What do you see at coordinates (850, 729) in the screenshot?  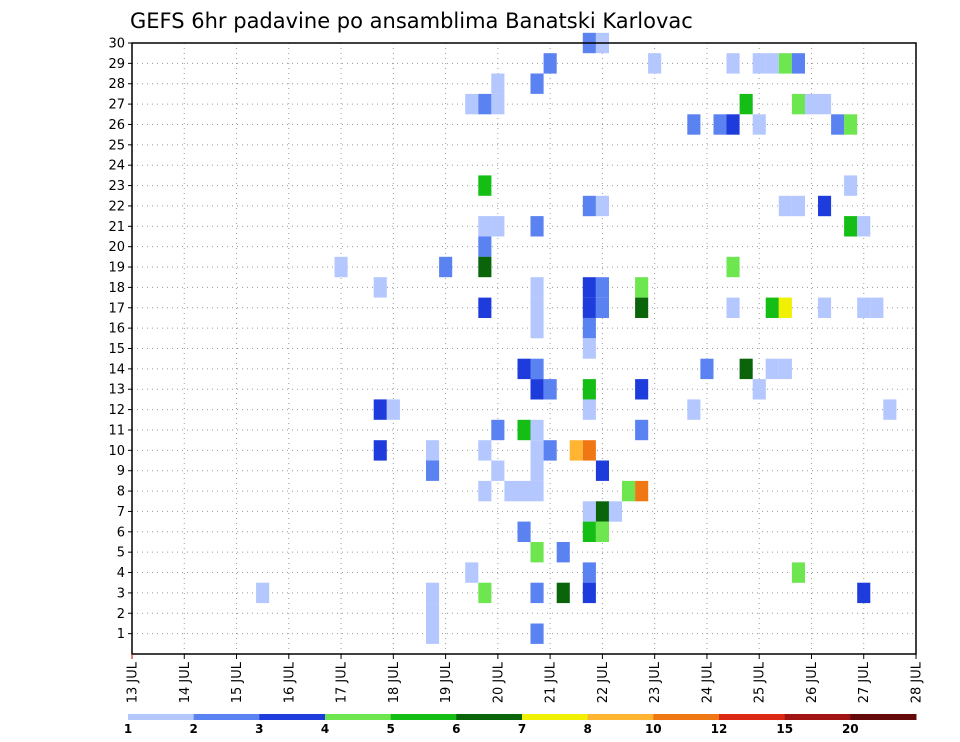 I see `colorbar-label: 20` at bounding box center [850, 729].